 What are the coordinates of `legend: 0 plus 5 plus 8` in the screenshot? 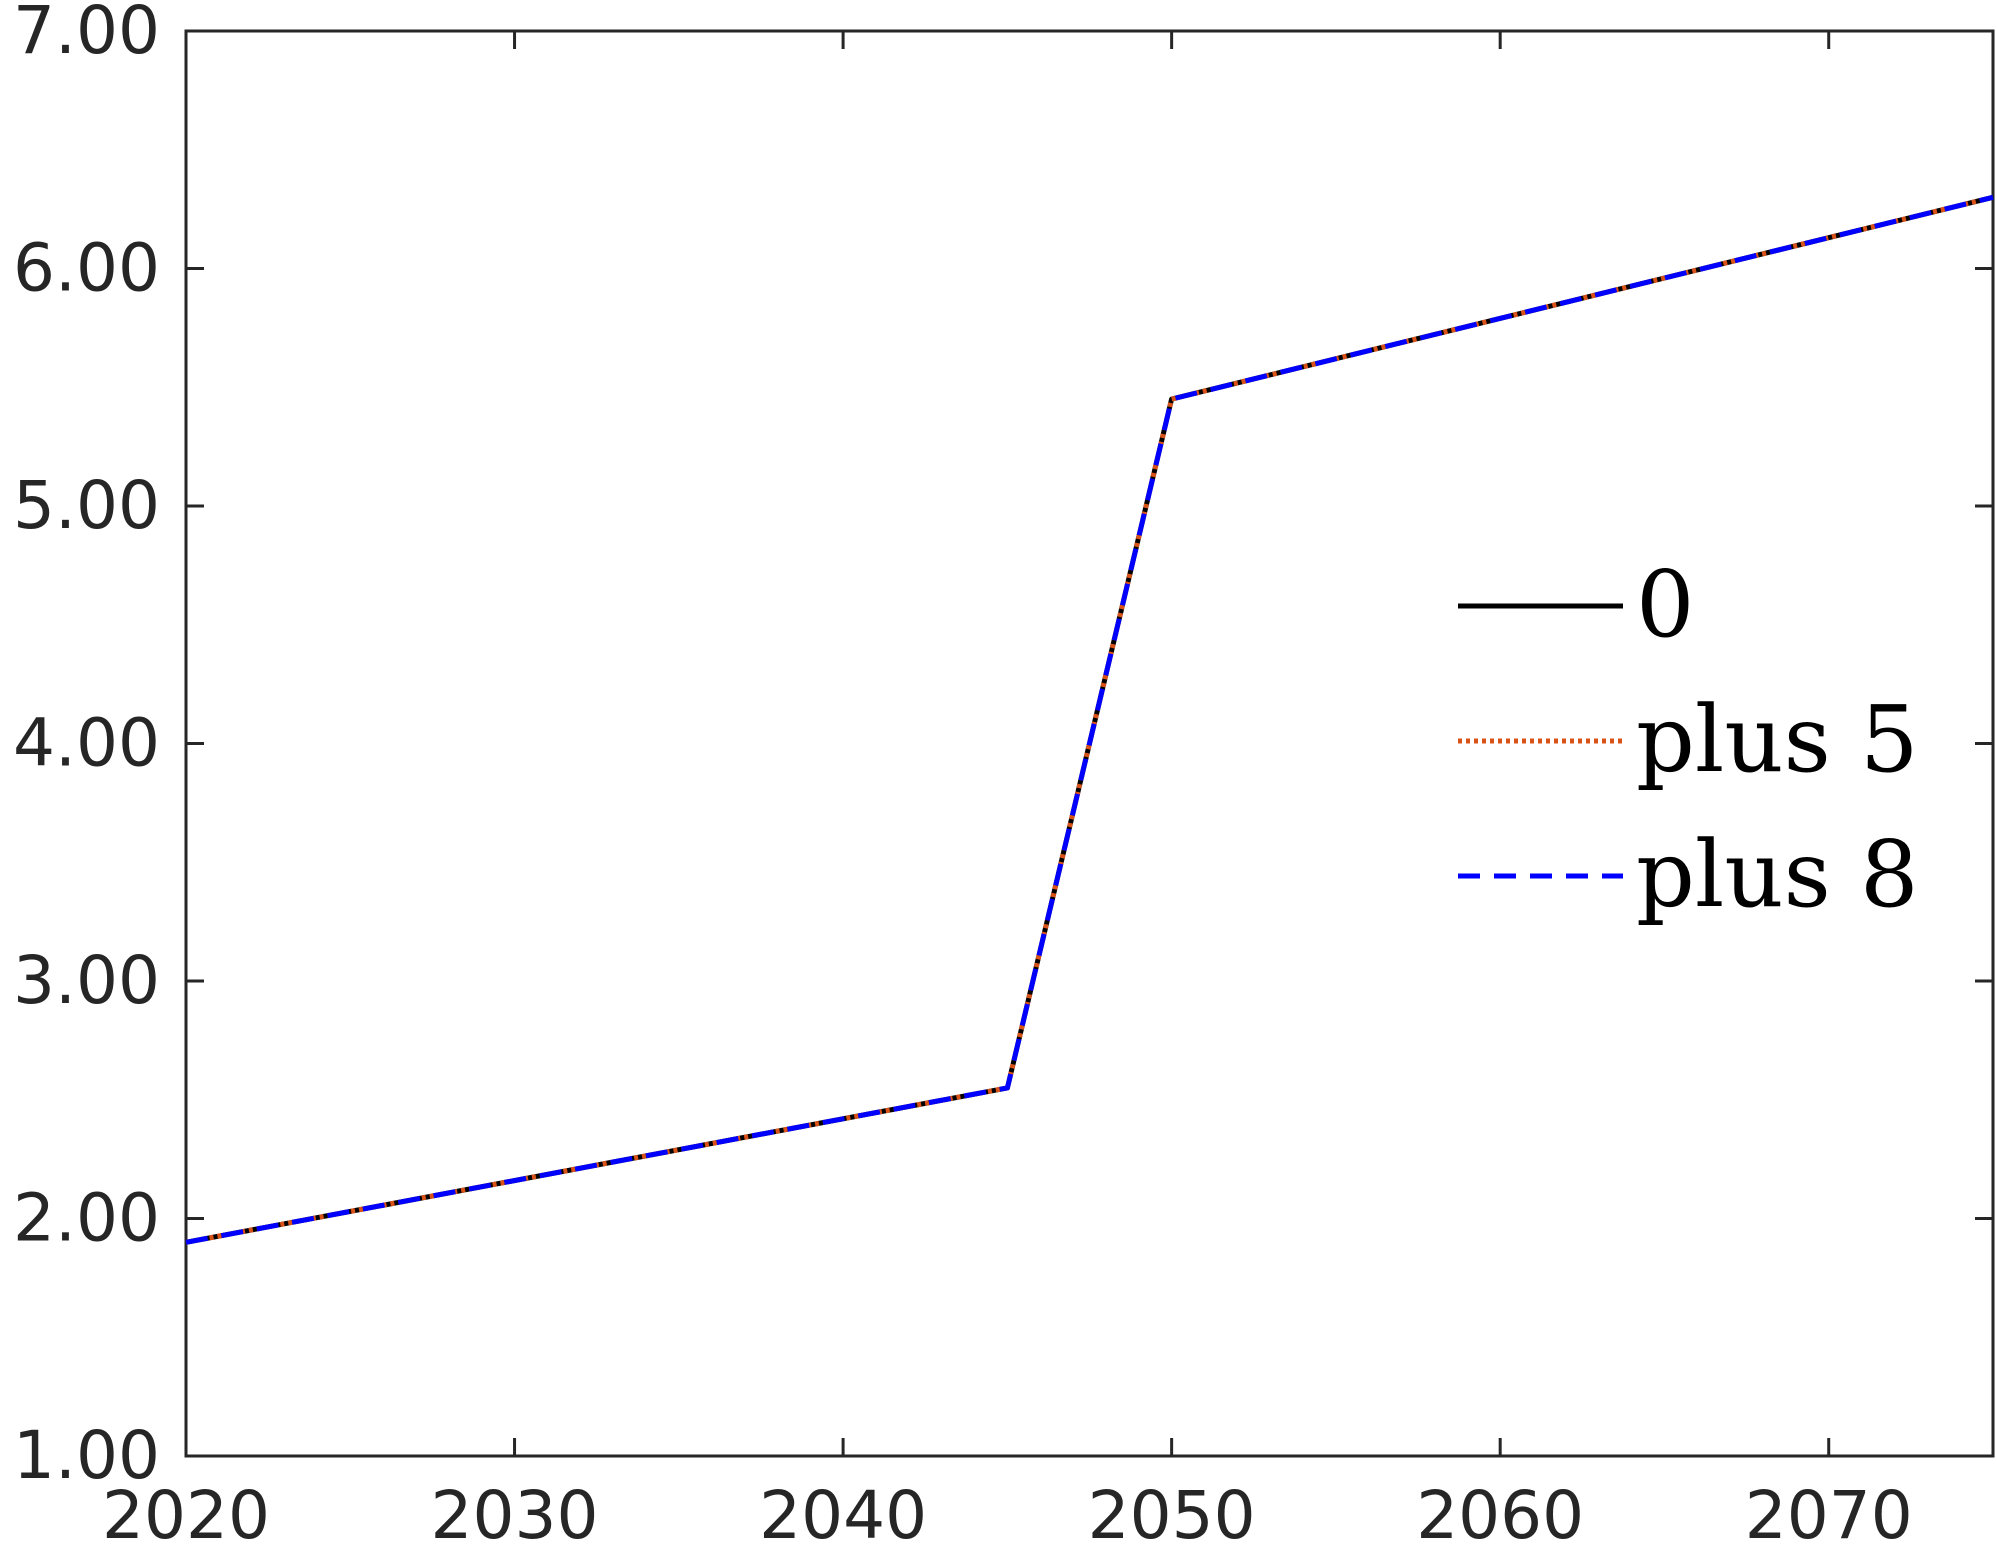 It's located at (1688, 739).